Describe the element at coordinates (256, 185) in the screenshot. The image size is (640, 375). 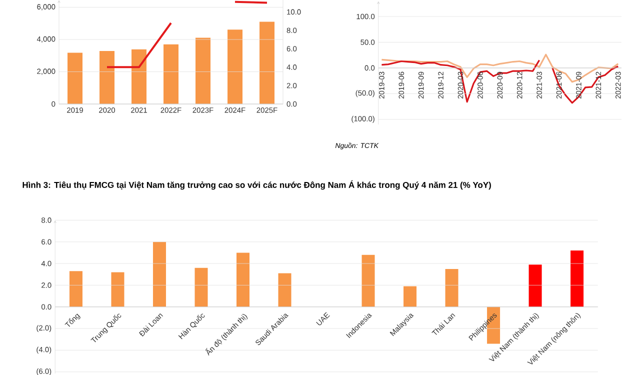
I see `chart-title: Hình 3: Tiêu thụ FMCG tại Việt Nam tăng trưởng cao so với các nước Đông Nam Á khác trong Quý 4 năm 21 (% YoY)` at that location.